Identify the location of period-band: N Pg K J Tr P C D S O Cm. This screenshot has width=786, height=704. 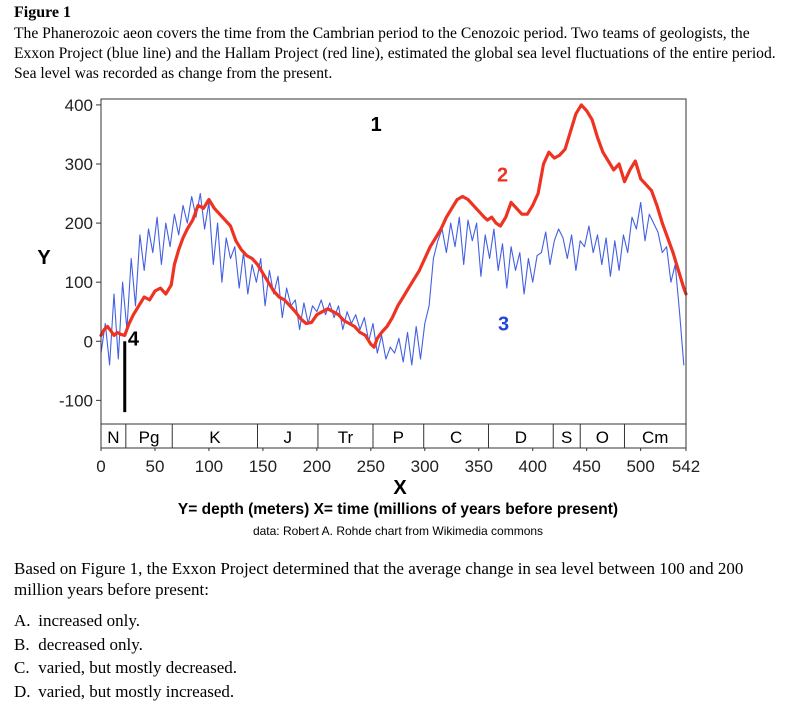
(393, 436).